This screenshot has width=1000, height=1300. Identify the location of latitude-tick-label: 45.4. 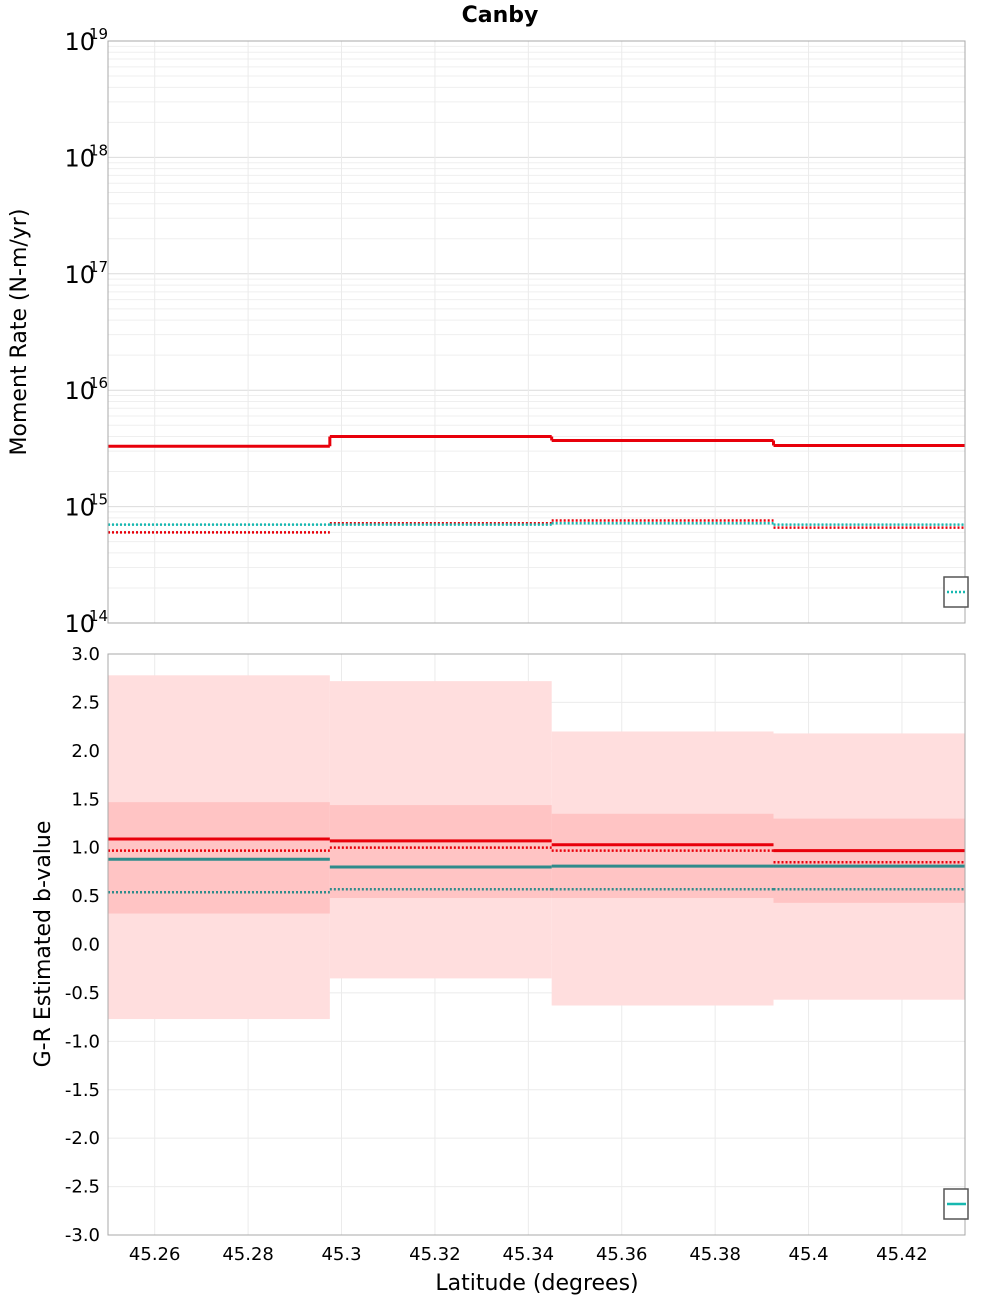
(809, 1254).